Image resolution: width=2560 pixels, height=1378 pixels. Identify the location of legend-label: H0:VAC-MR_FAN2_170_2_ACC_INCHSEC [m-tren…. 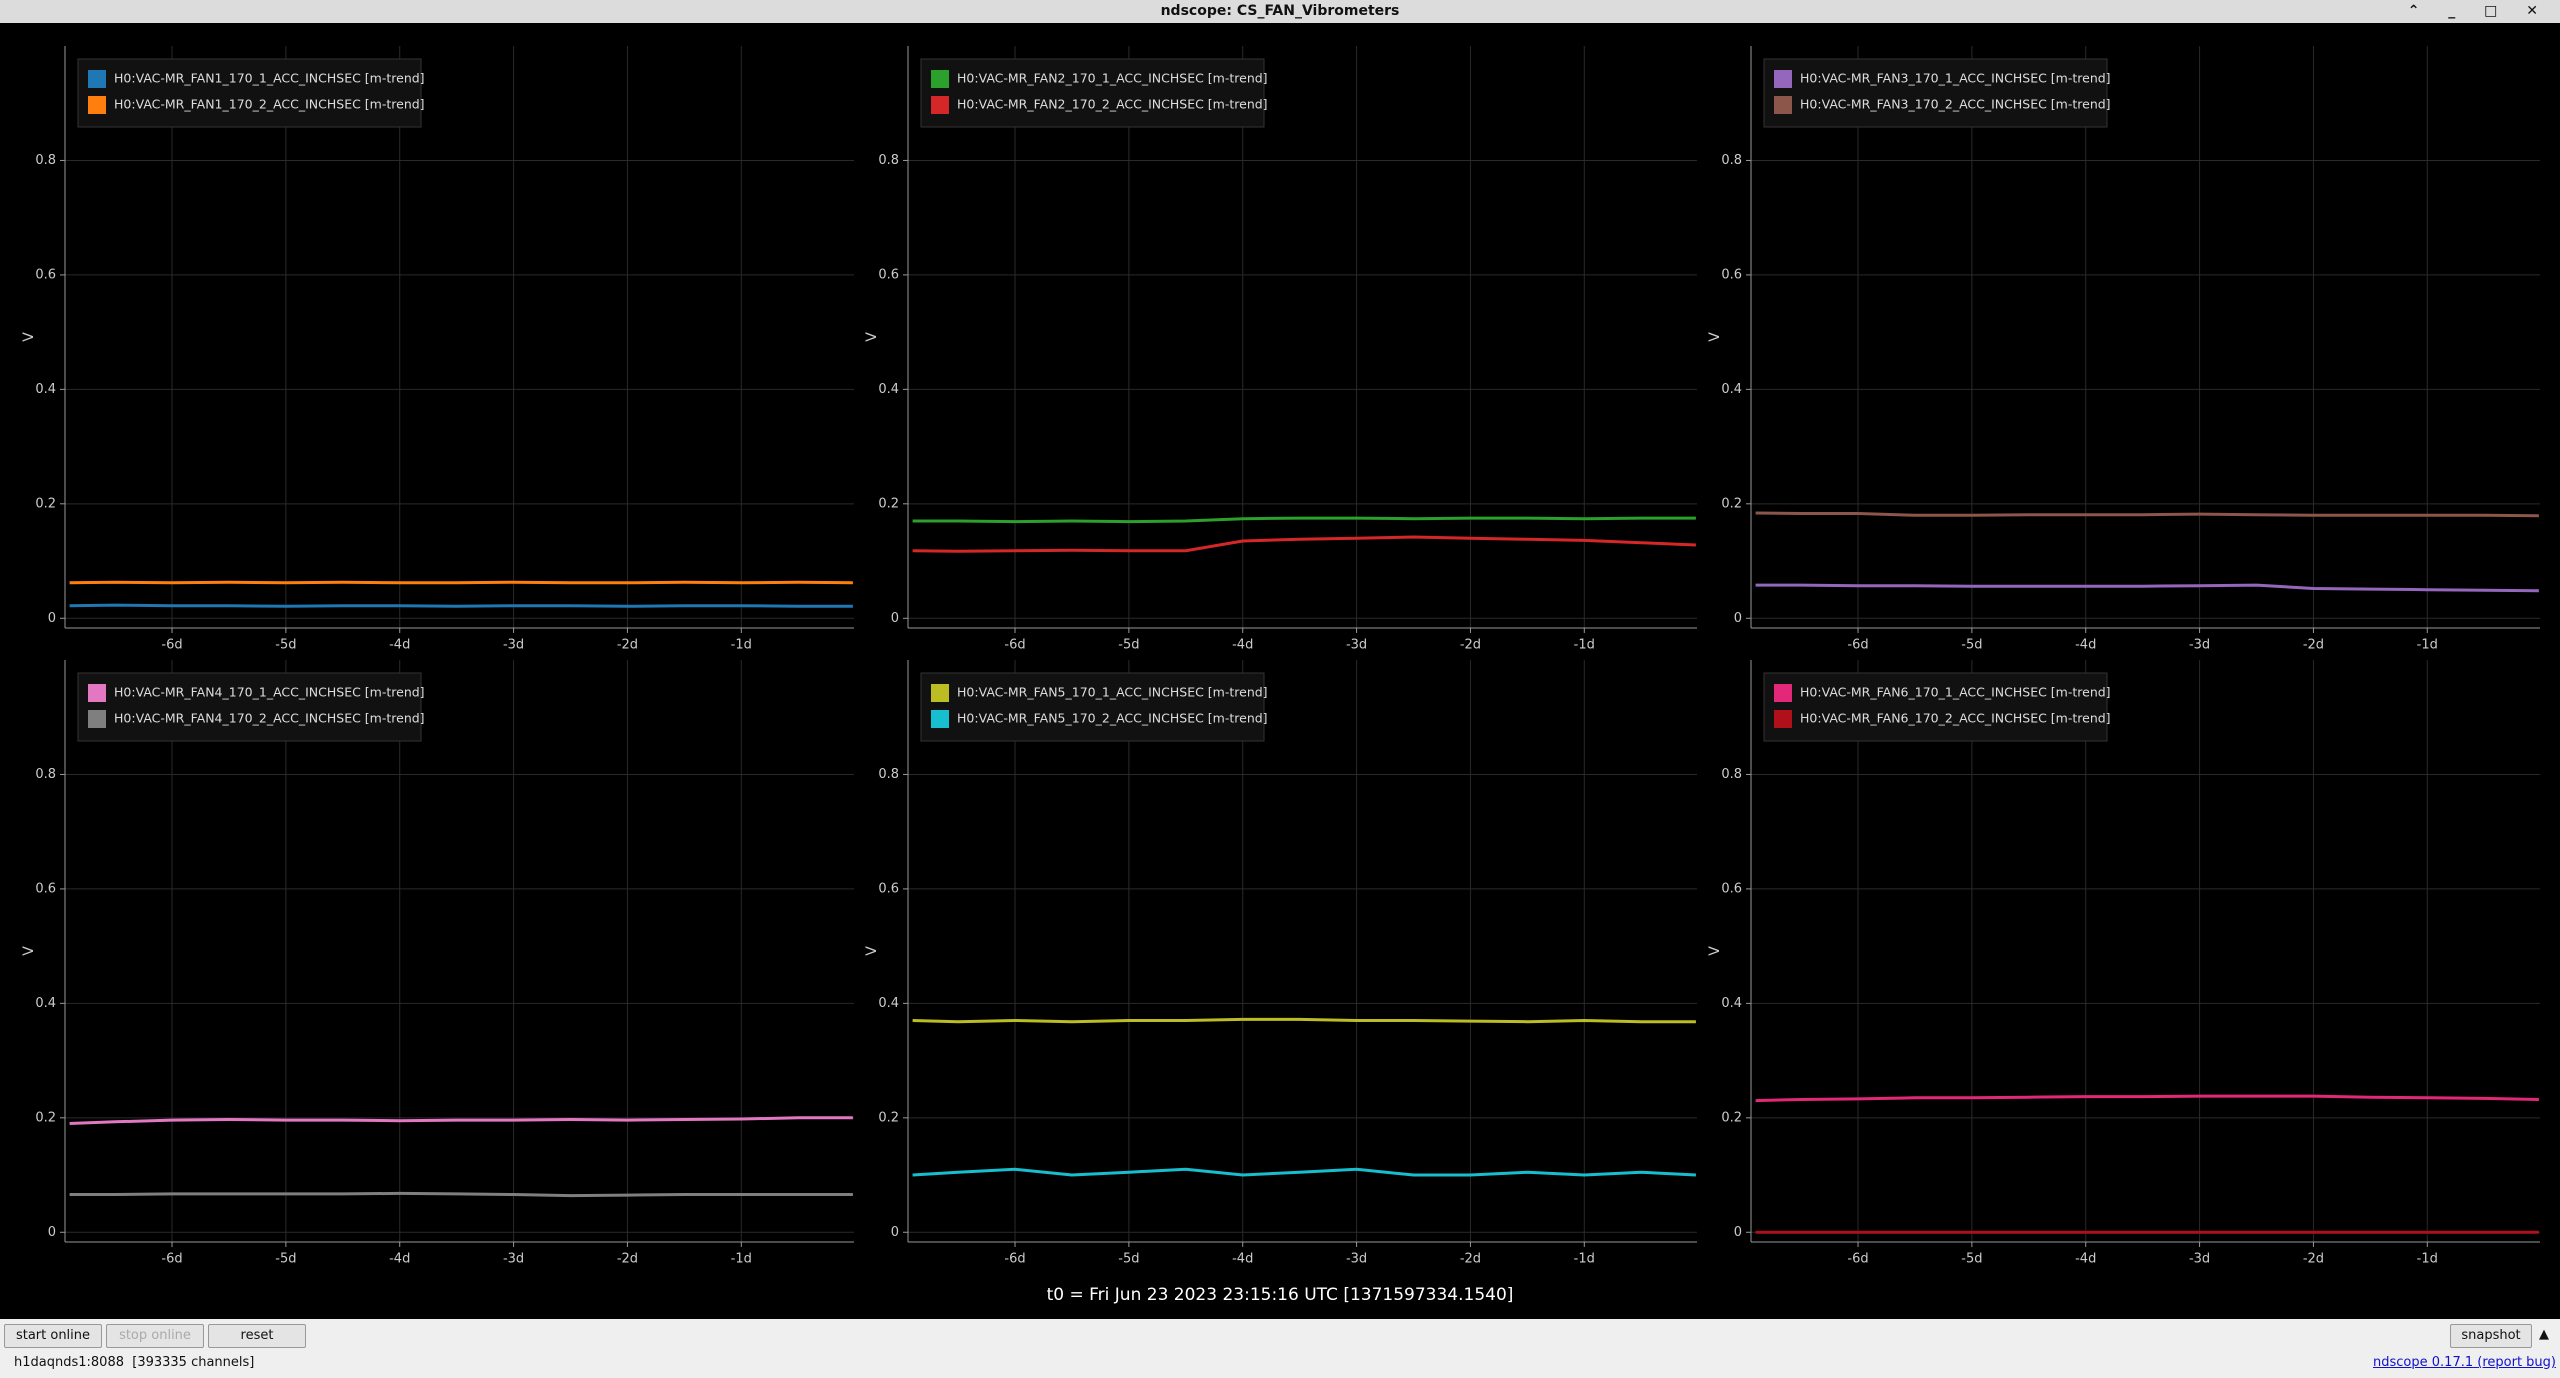
(1112, 104).